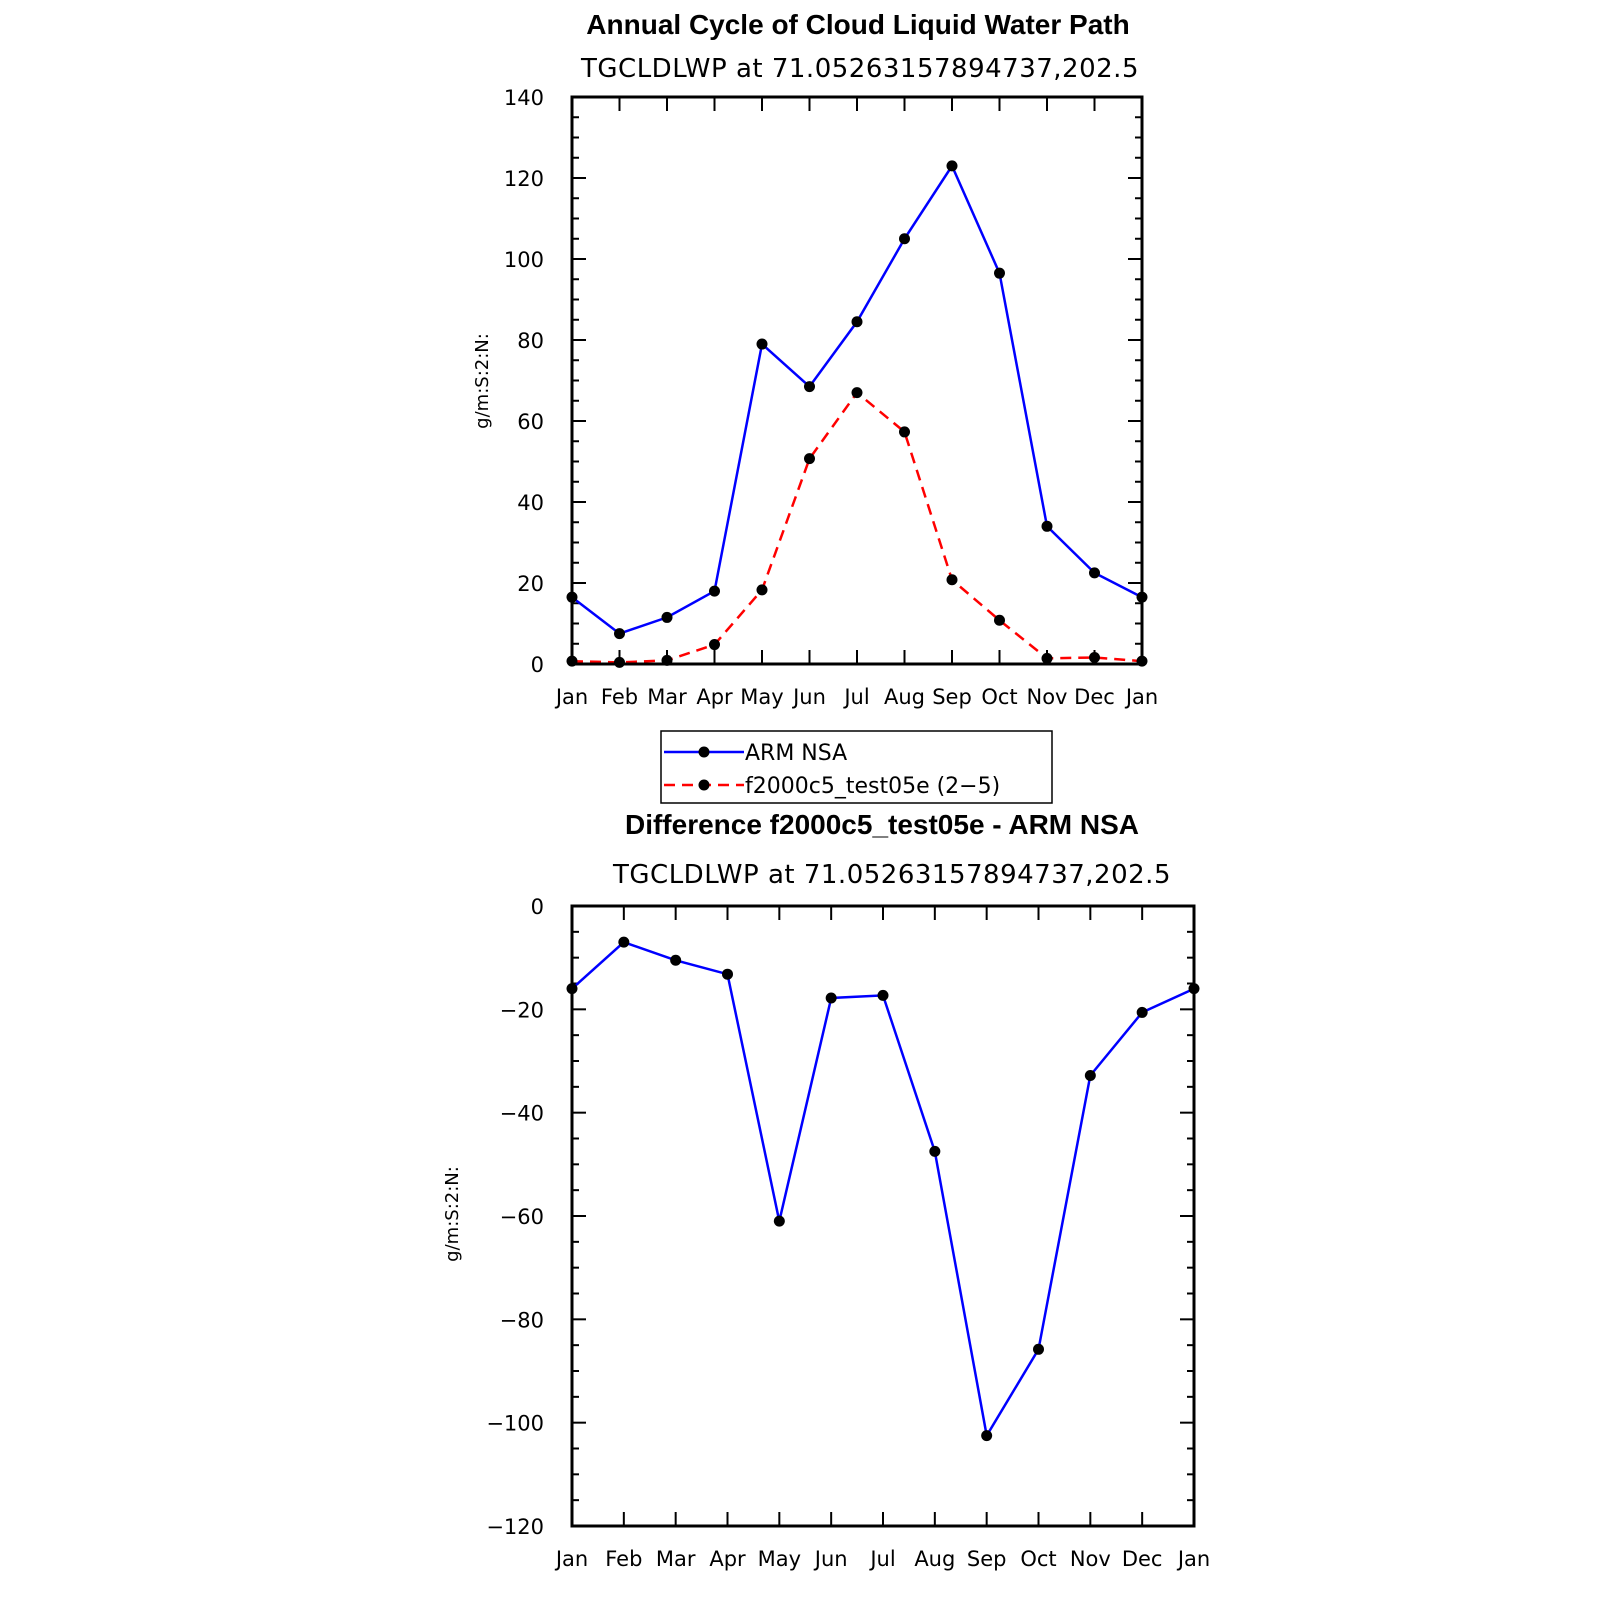 Image resolution: width=1613 pixels, height=1613 pixels. I want to click on y-tick-label: 120, so click(524, 179).